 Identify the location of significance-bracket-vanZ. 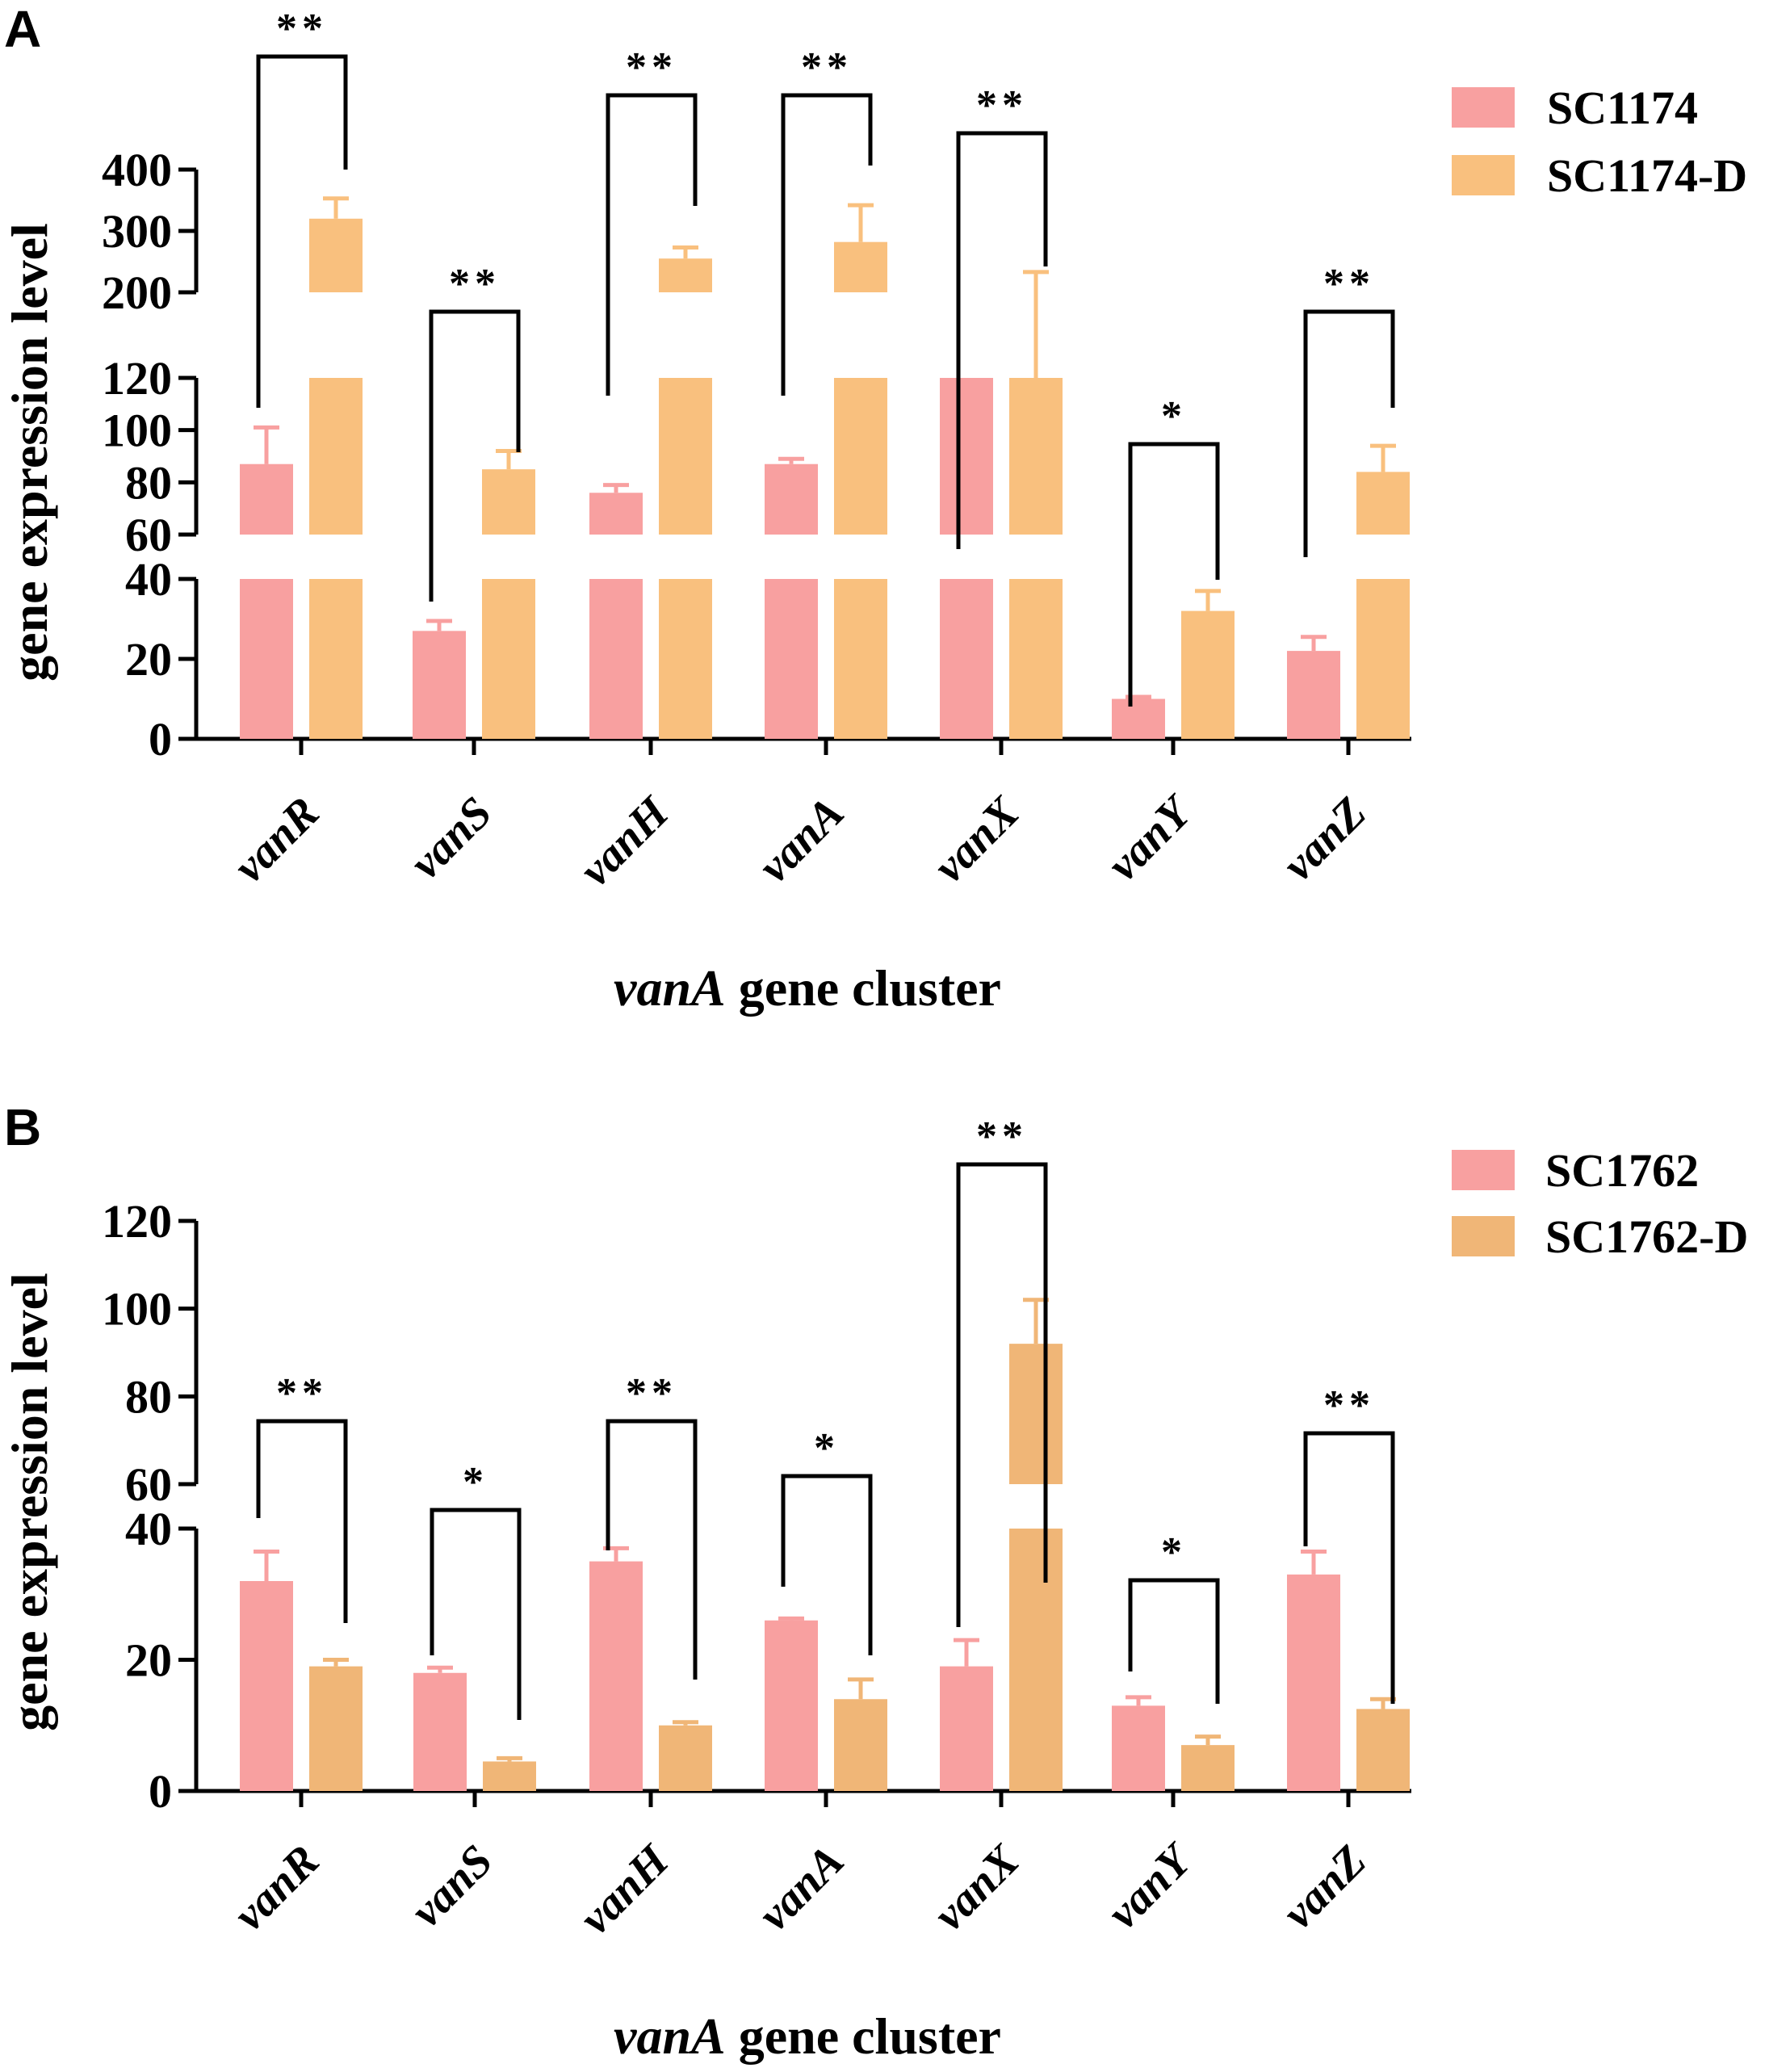
(1349, 433).